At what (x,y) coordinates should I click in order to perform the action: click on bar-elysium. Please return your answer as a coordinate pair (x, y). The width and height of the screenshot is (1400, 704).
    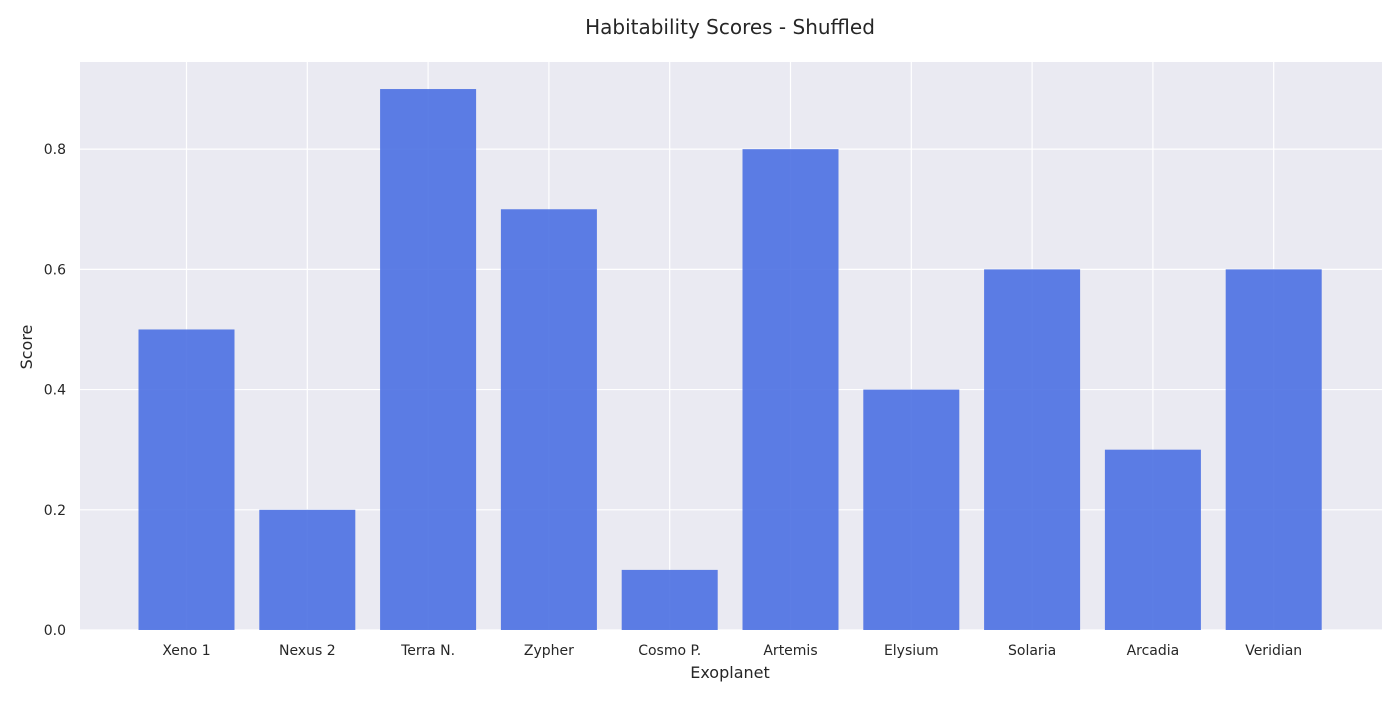
    Looking at the image, I should click on (911, 509).